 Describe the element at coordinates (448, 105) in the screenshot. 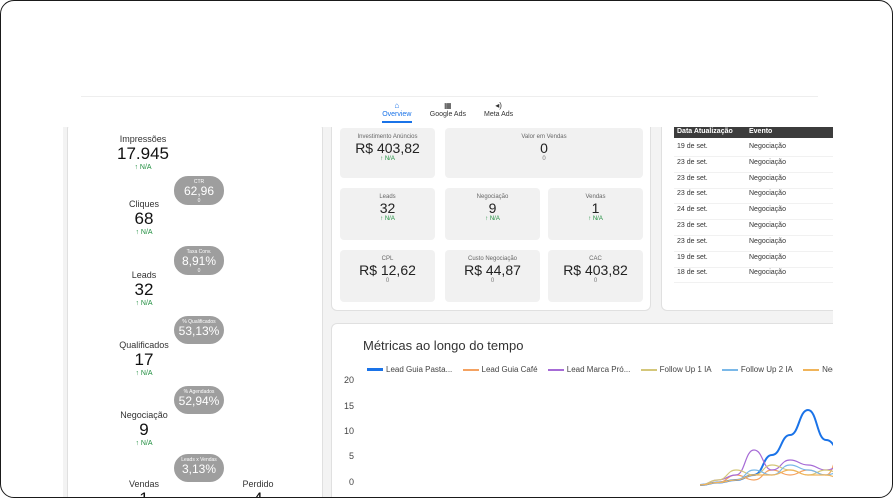

I see `calendar-icon: ▦` at that location.